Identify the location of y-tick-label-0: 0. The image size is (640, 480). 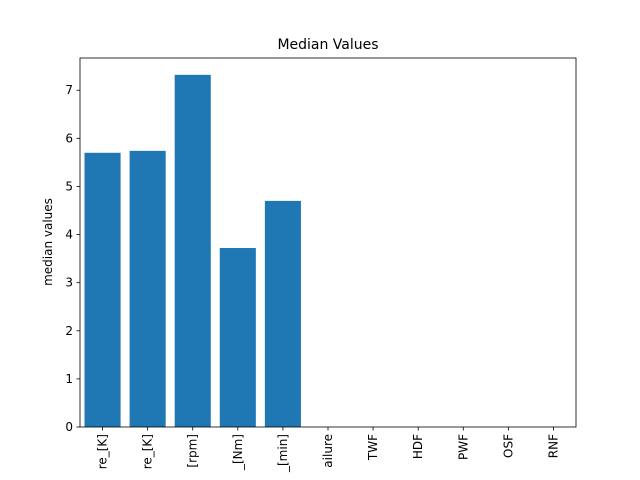
(69, 427).